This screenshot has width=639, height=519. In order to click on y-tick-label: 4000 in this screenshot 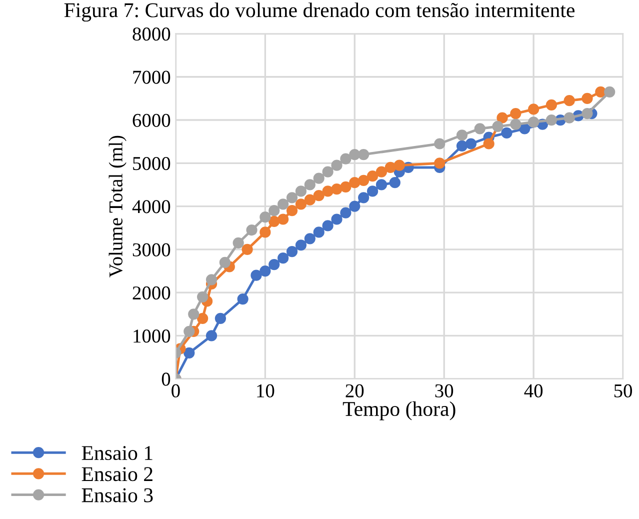, I will do `click(151, 207)`.